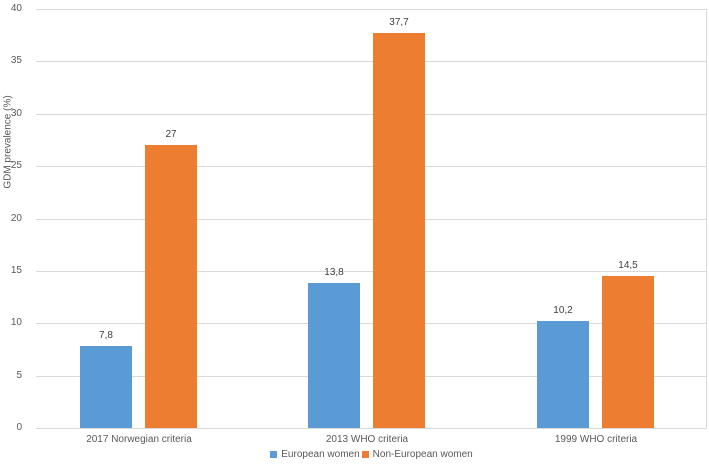  What do you see at coordinates (19, 375) in the screenshot?
I see `y-tick-label: 5` at bounding box center [19, 375].